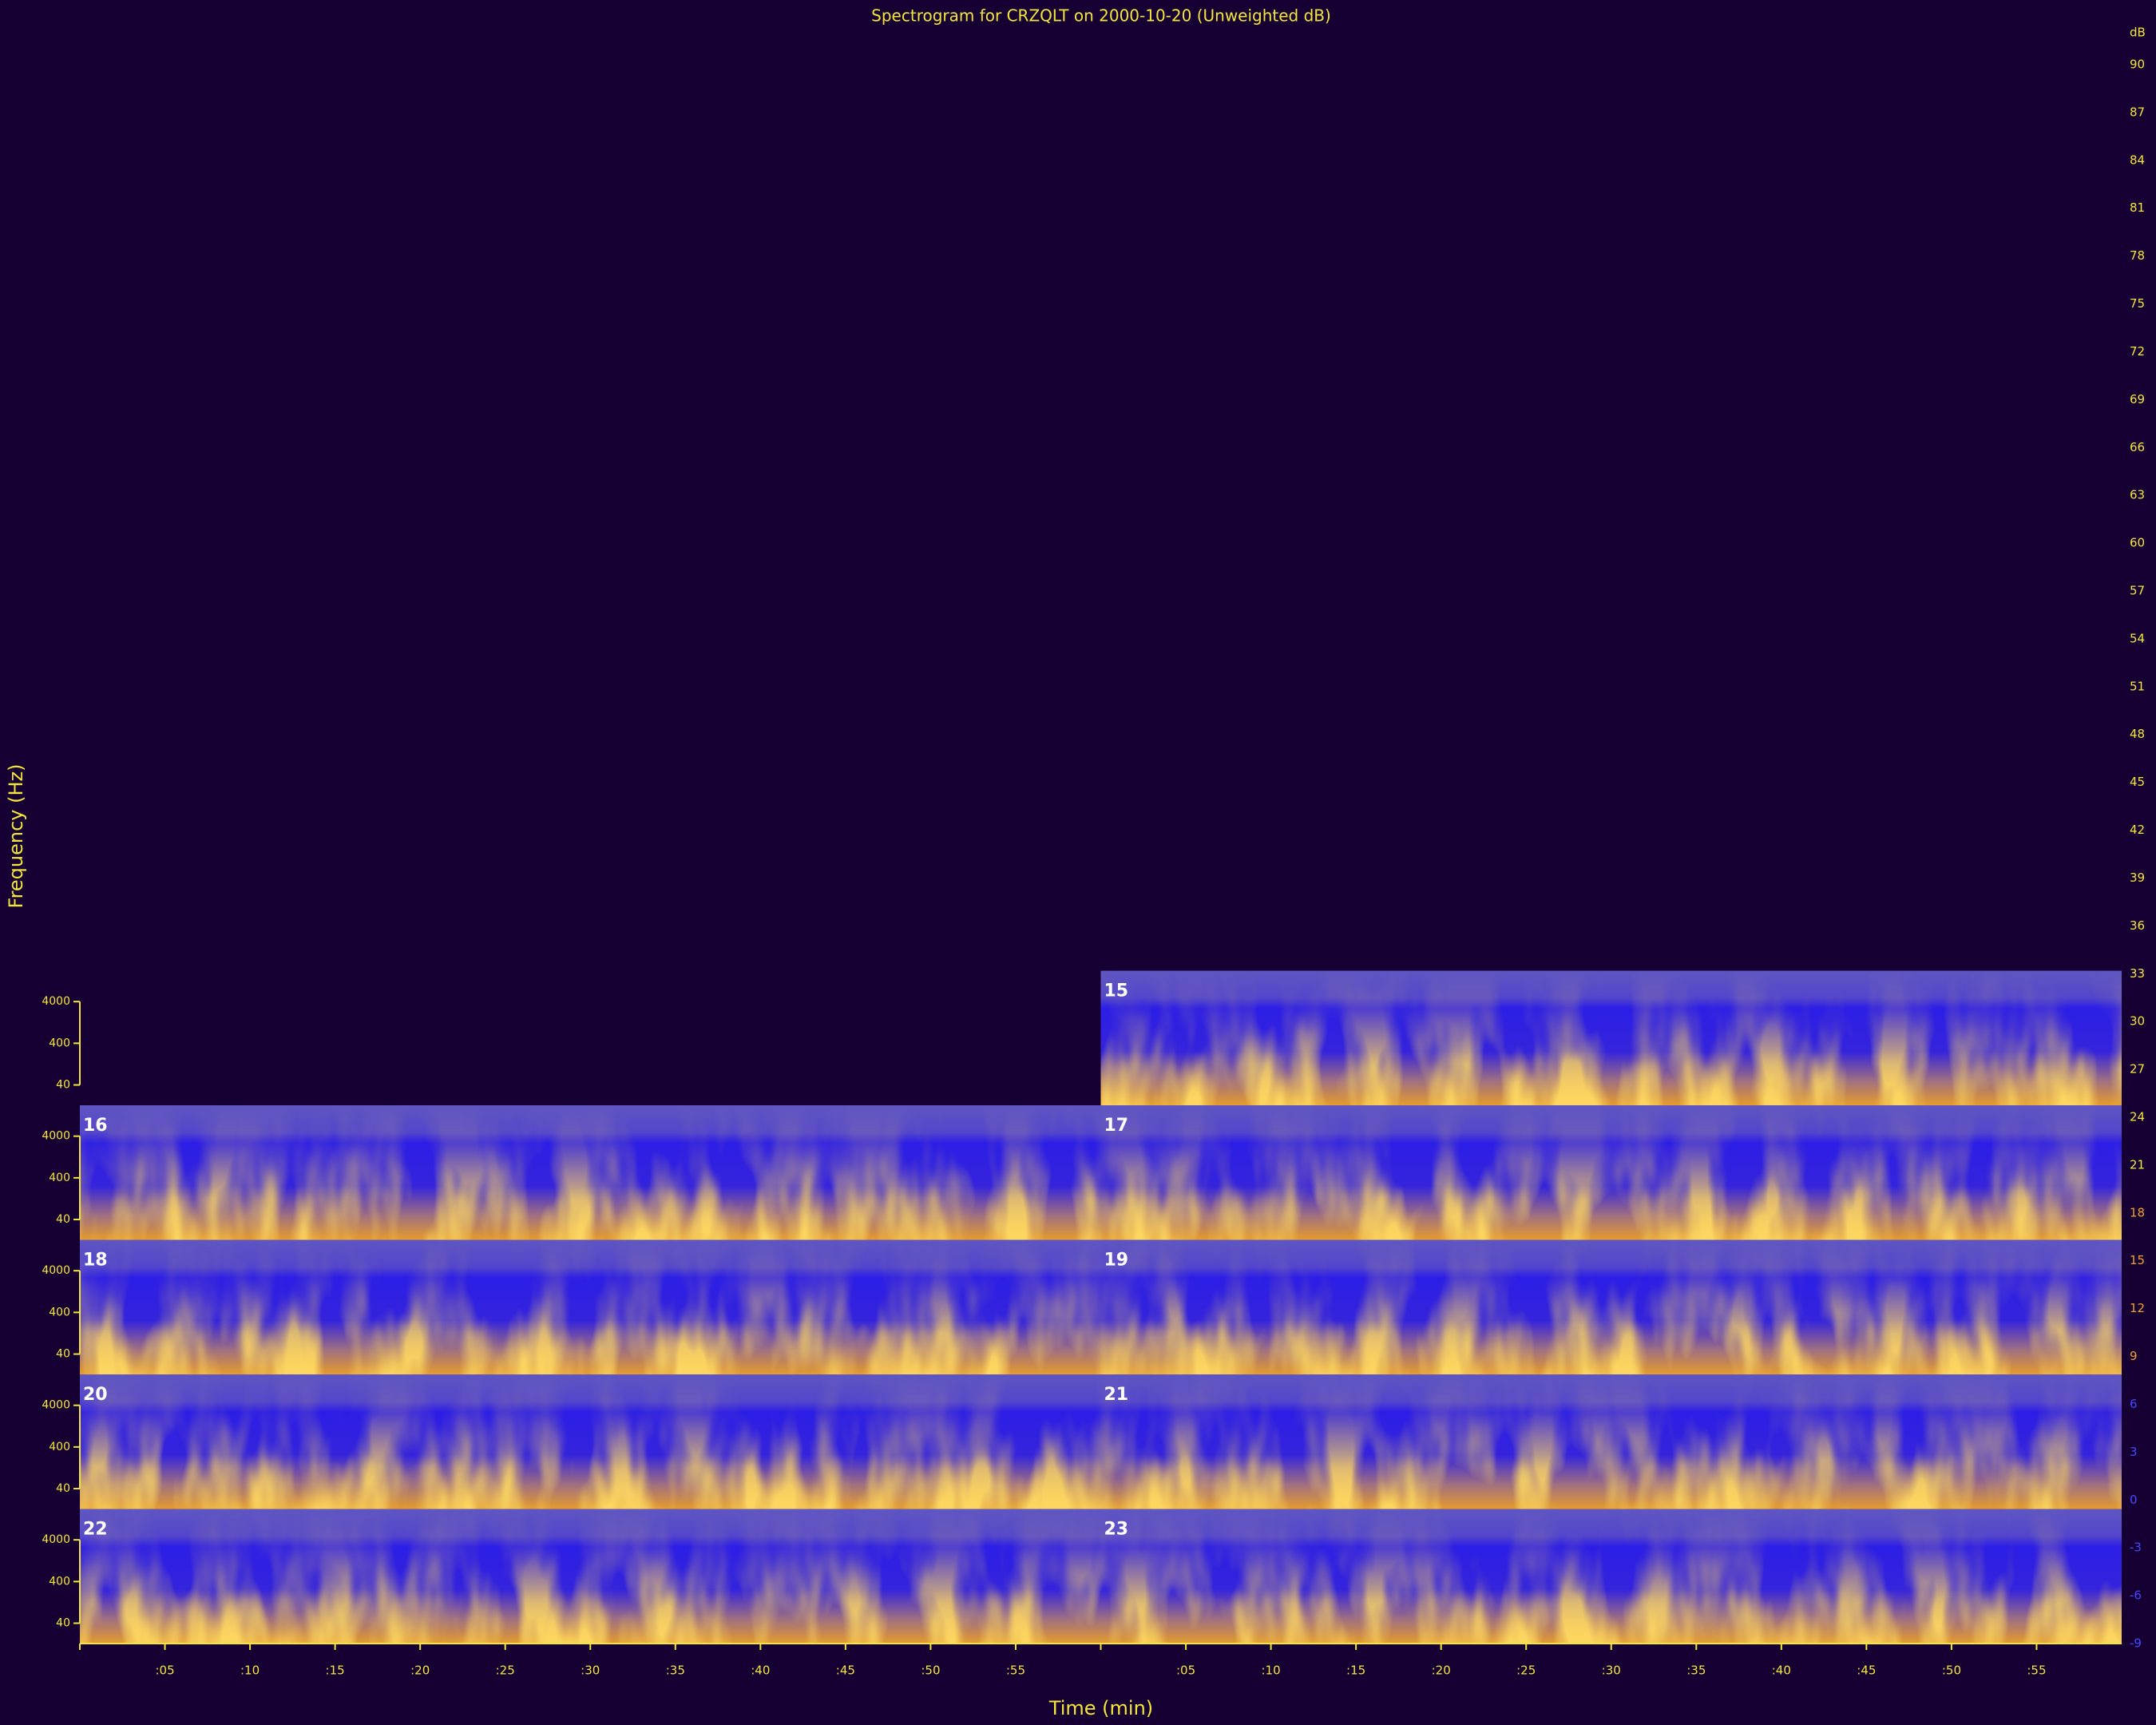 This screenshot has height=1725, width=2156. Describe the element at coordinates (1100, 1708) in the screenshot. I see `x-axis-label: Time (min)` at that location.